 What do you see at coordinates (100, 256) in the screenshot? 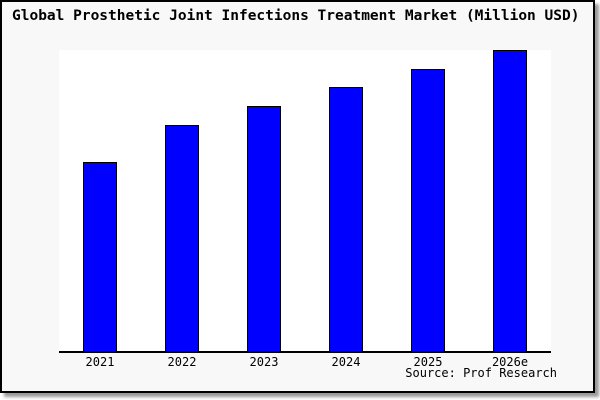
I see `bar-2021` at bounding box center [100, 256].